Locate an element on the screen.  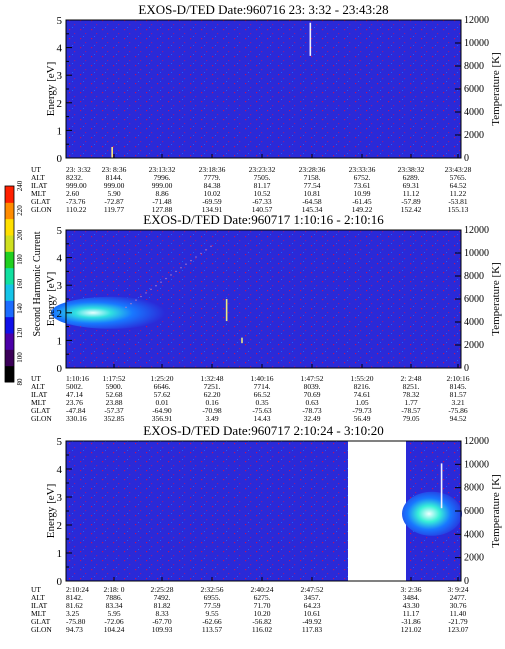
y-tick-label: 0 is located at coordinates (60, 369).